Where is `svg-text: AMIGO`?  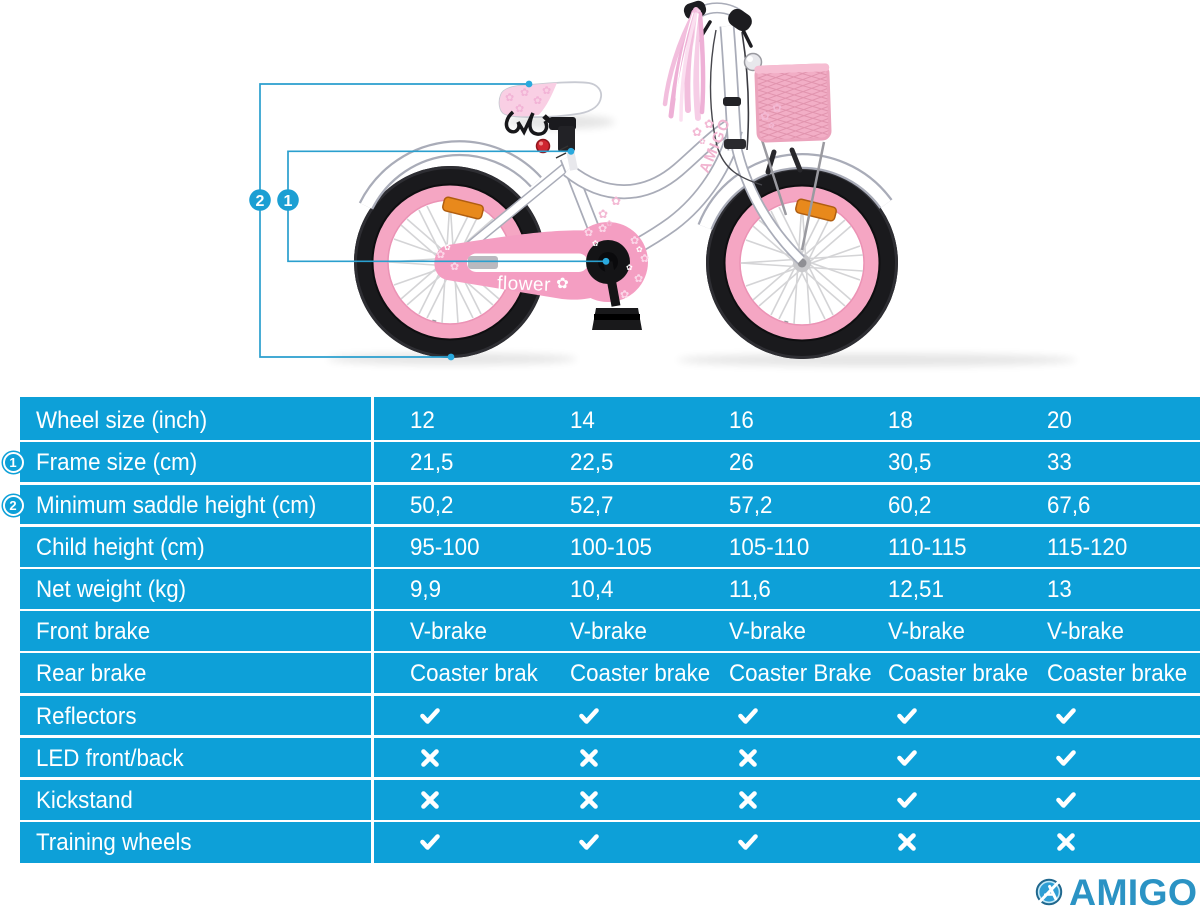
svg-text: AMIGO is located at coordinates (1133, 891).